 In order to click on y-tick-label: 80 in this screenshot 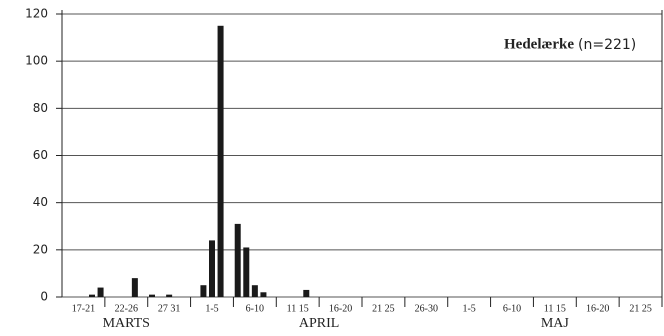, I will do `click(40, 108)`.